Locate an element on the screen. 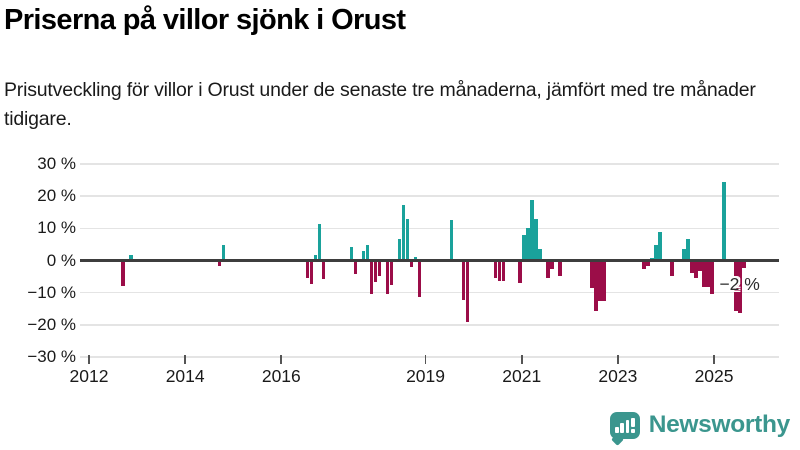 This screenshot has width=800, height=450. latest-value-label: −2 % is located at coordinates (739, 284).